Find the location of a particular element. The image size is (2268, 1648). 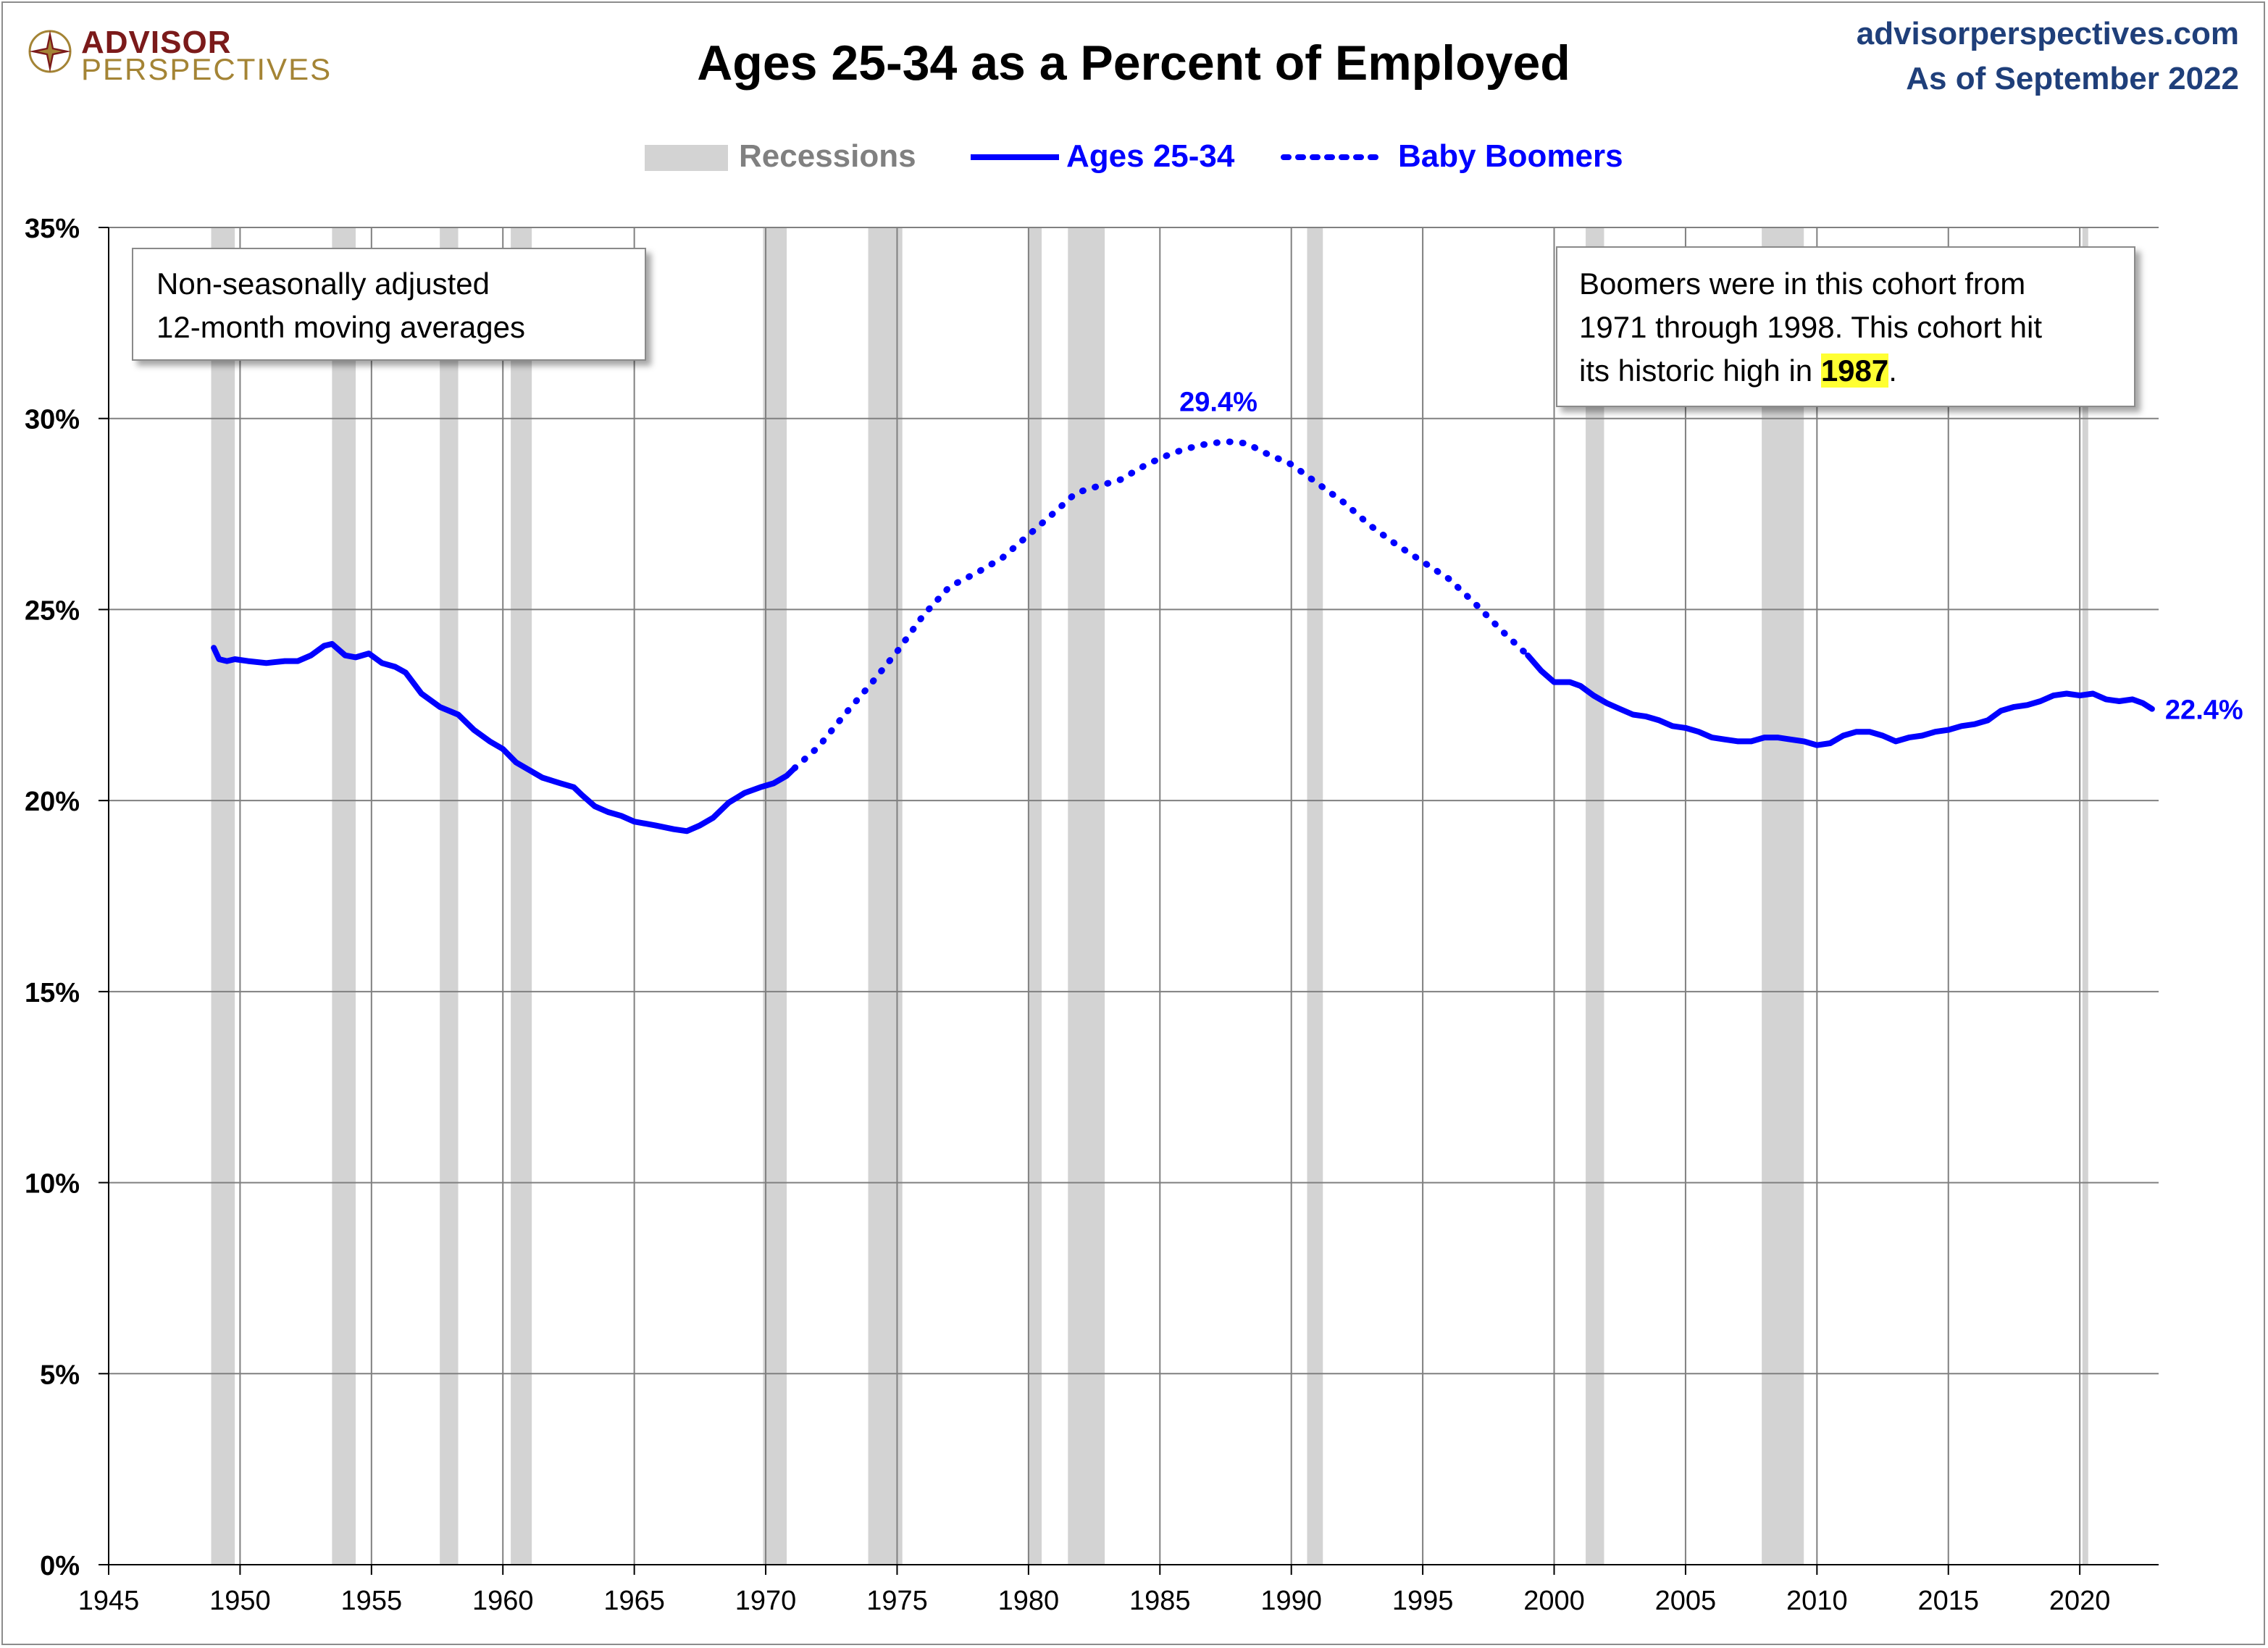

x-tick-label-2005: 2005 is located at coordinates (1686, 1601).